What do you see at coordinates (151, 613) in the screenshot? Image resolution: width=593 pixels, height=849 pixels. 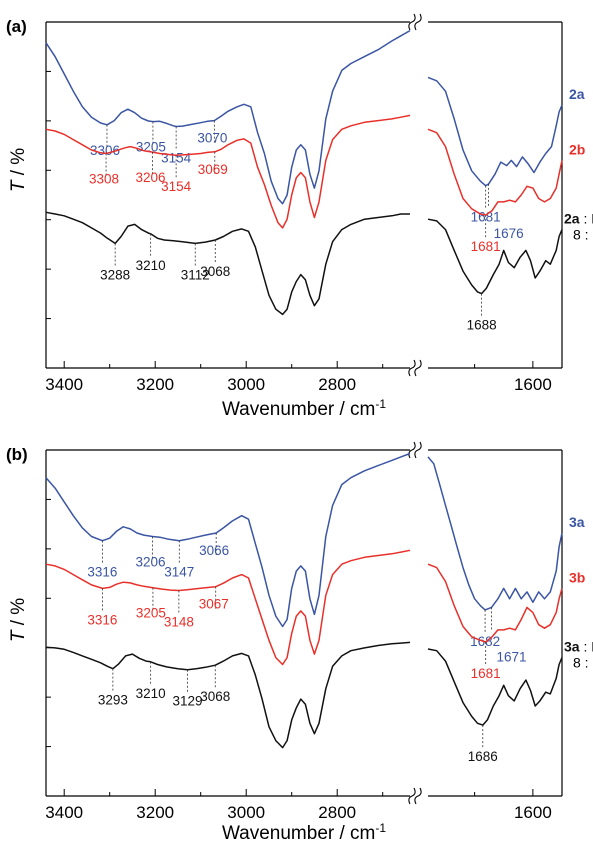 I see `peak-label: 3205` at bounding box center [151, 613].